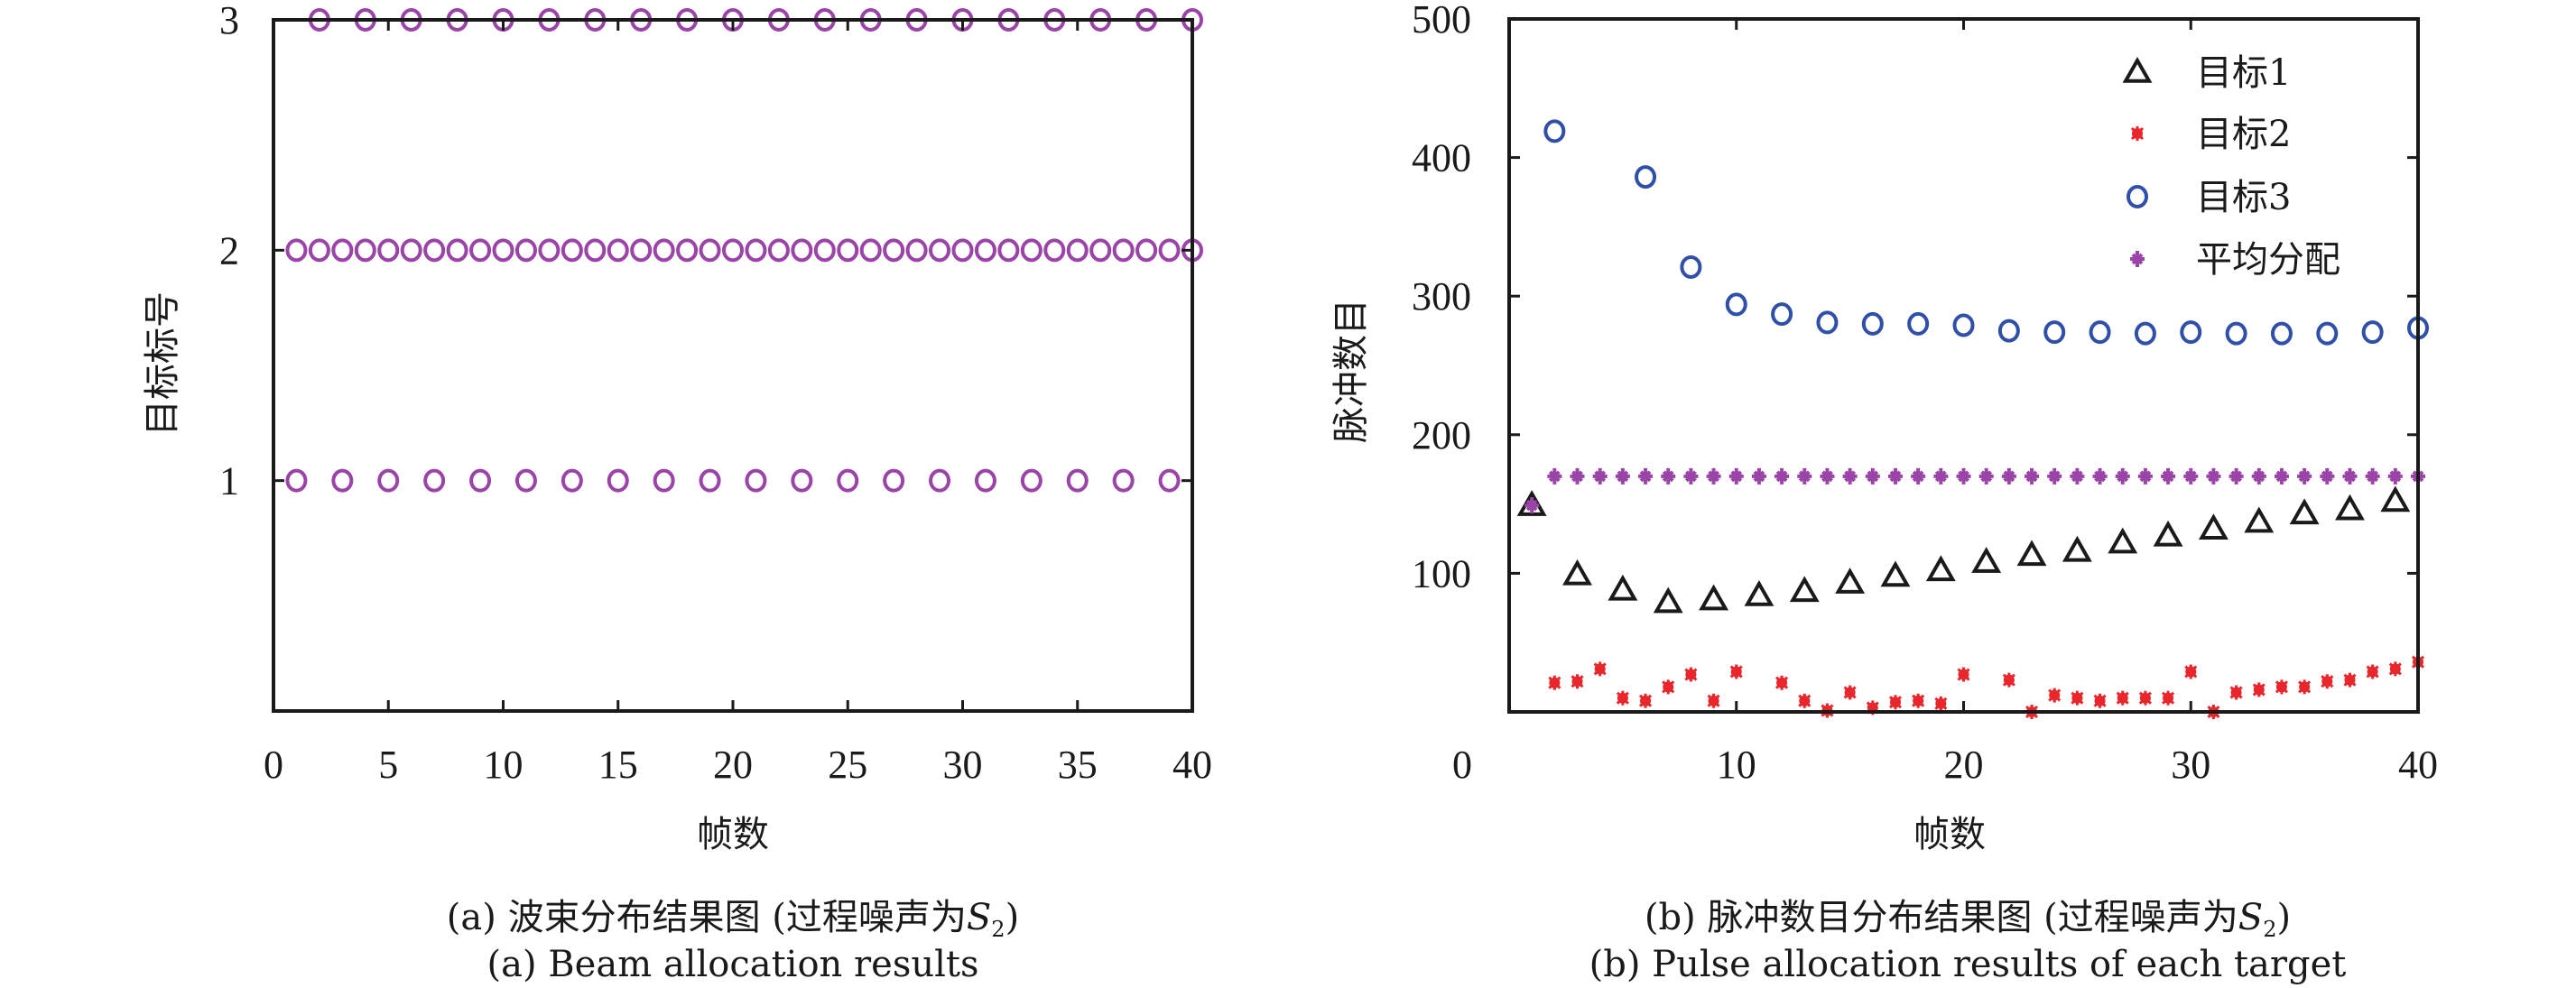  I want to click on legend-marker, so click(2137, 197).